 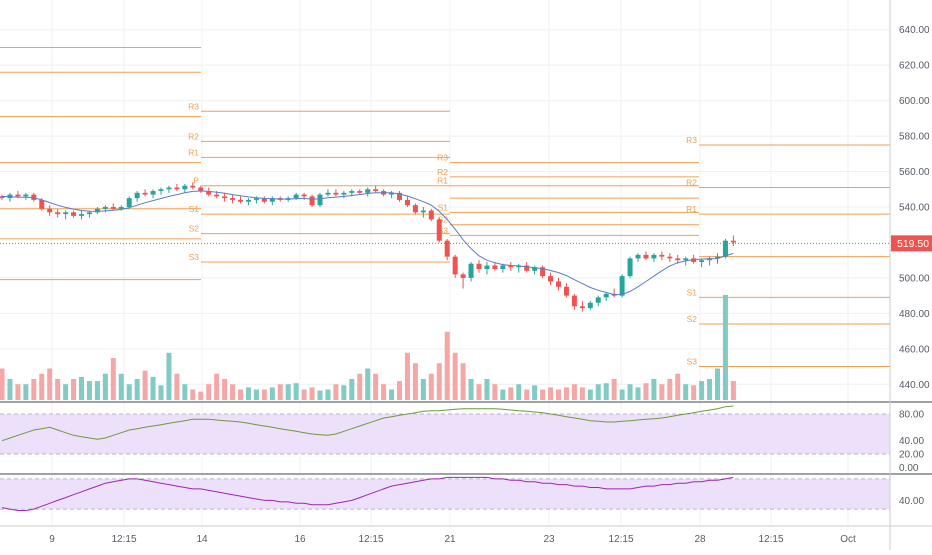 What do you see at coordinates (202, 539) in the screenshot?
I see `x-tick-label: 14` at bounding box center [202, 539].